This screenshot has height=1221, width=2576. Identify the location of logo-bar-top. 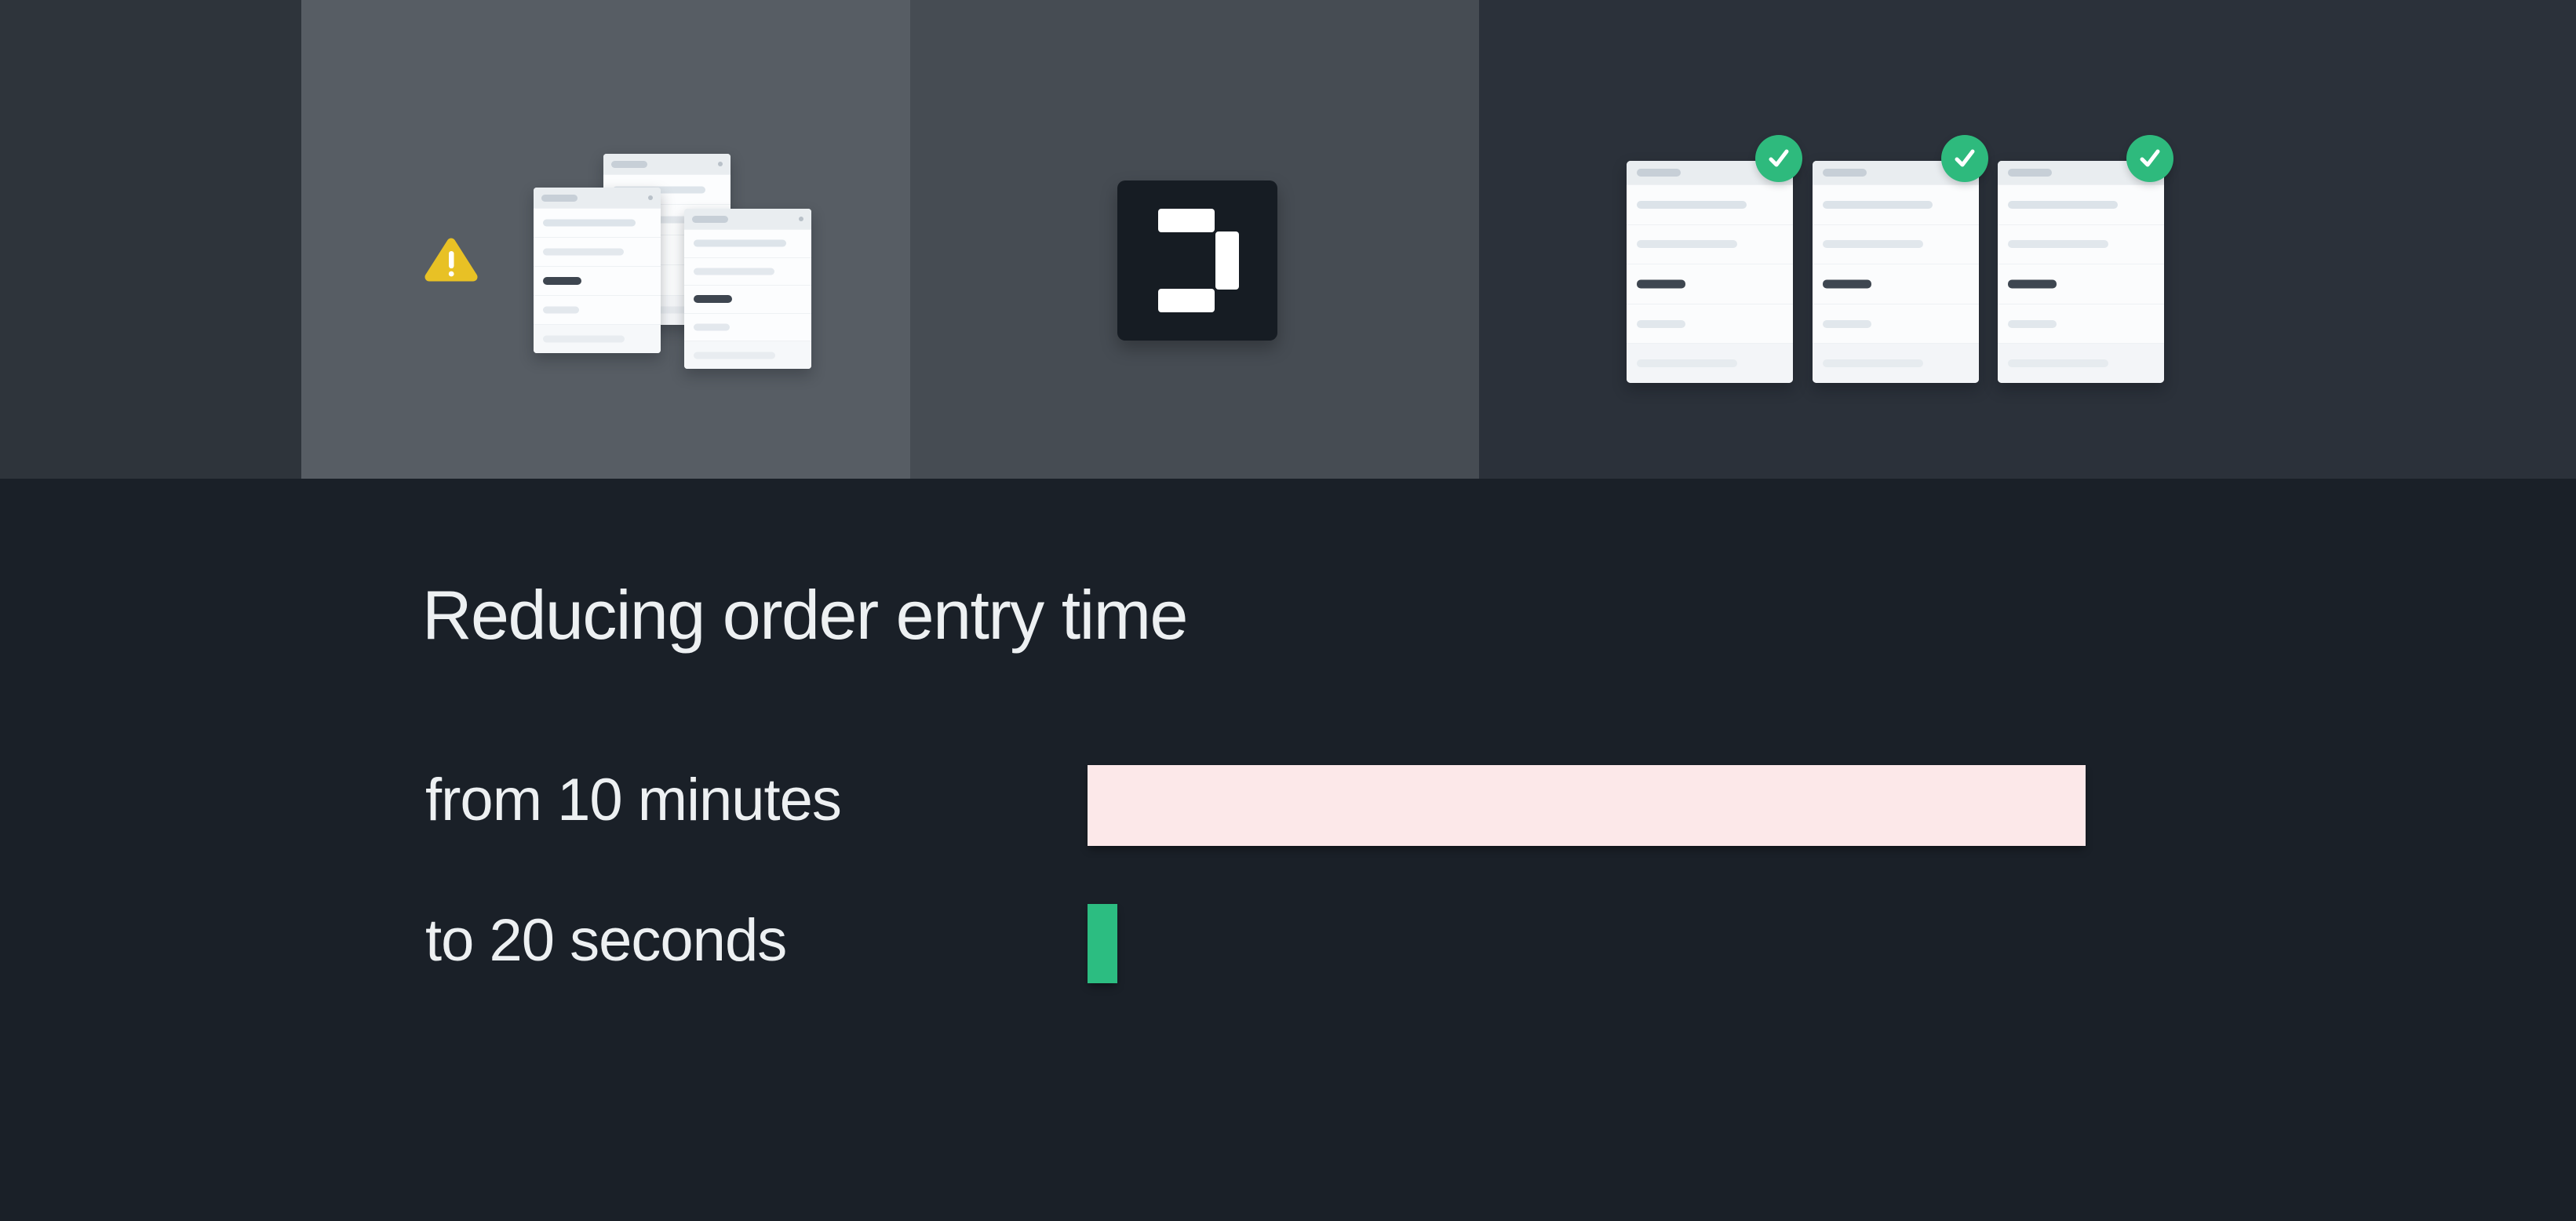
(1186, 220).